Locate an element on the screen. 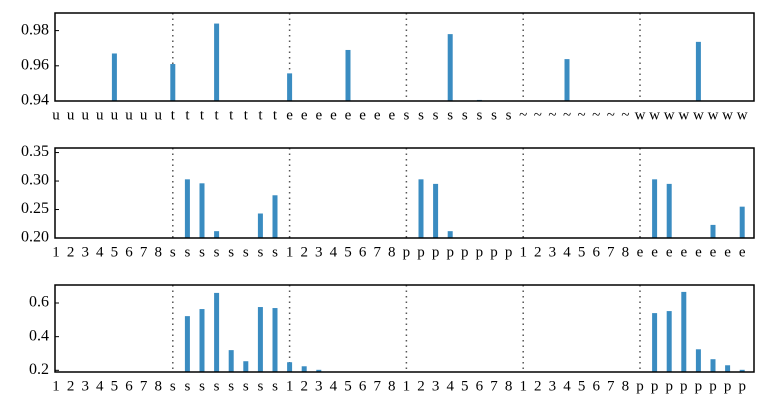  y-tick-label: 0.4 is located at coordinates (39, 335).